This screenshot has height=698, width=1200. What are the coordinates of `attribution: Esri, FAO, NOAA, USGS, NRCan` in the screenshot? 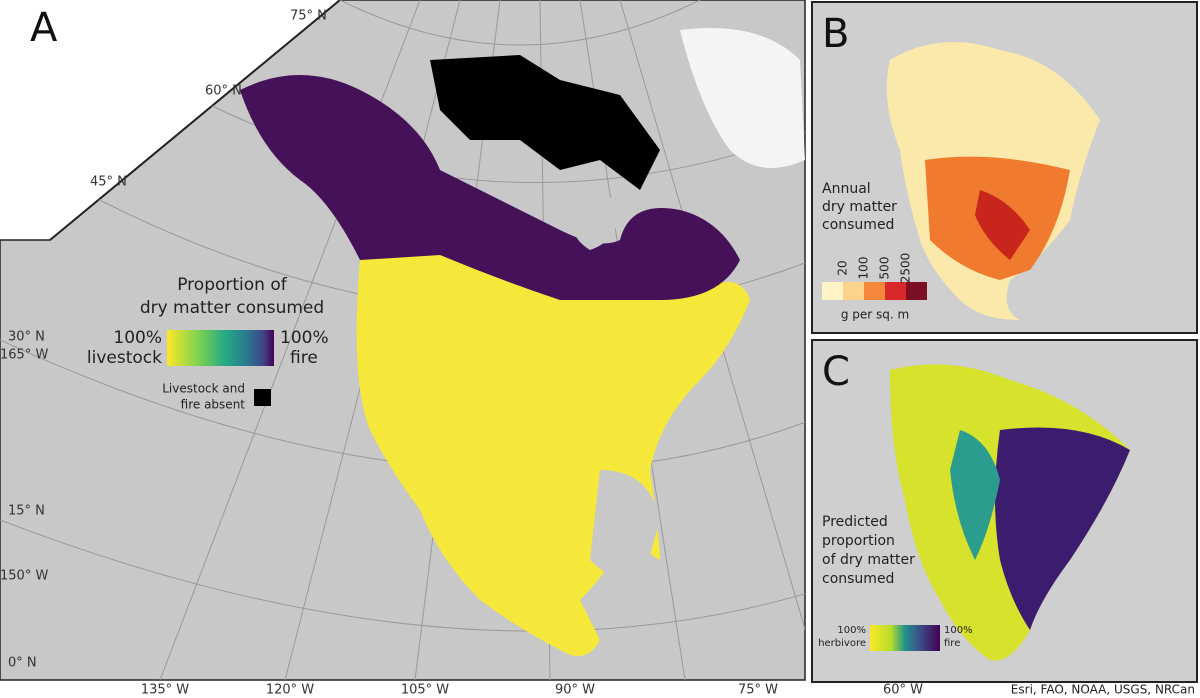 It's located at (1103, 690).